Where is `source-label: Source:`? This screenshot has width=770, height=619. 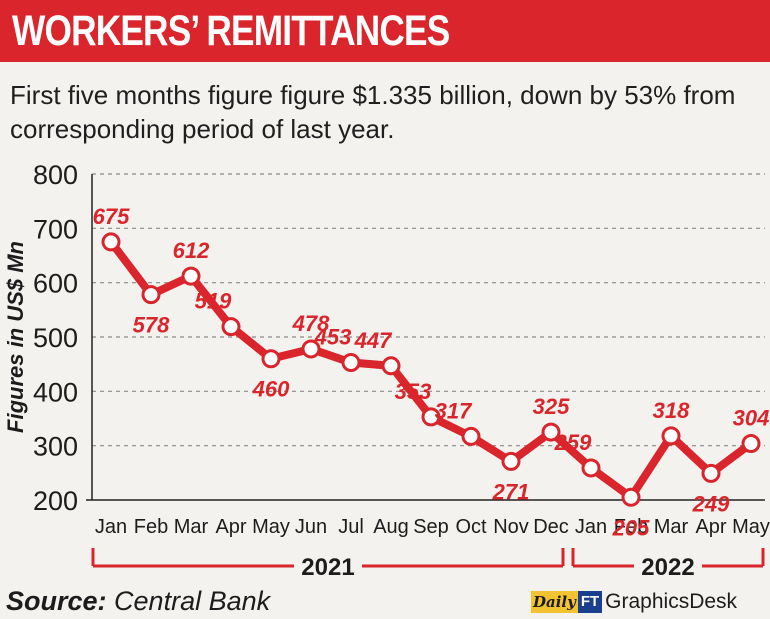 source-label: Source: is located at coordinates (56, 601).